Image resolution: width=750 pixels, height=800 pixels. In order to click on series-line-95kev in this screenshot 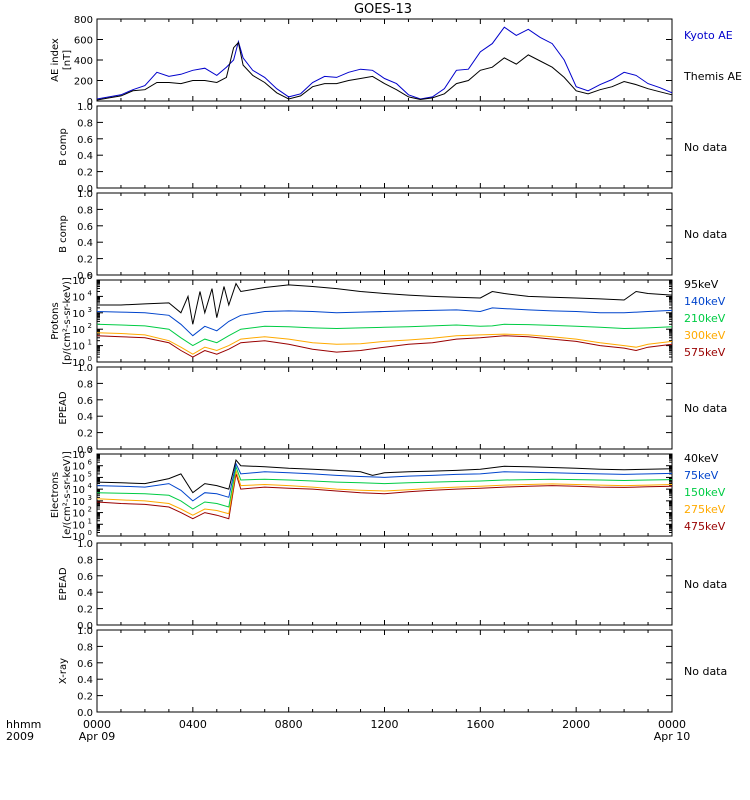, I will do `click(385, 303)`.